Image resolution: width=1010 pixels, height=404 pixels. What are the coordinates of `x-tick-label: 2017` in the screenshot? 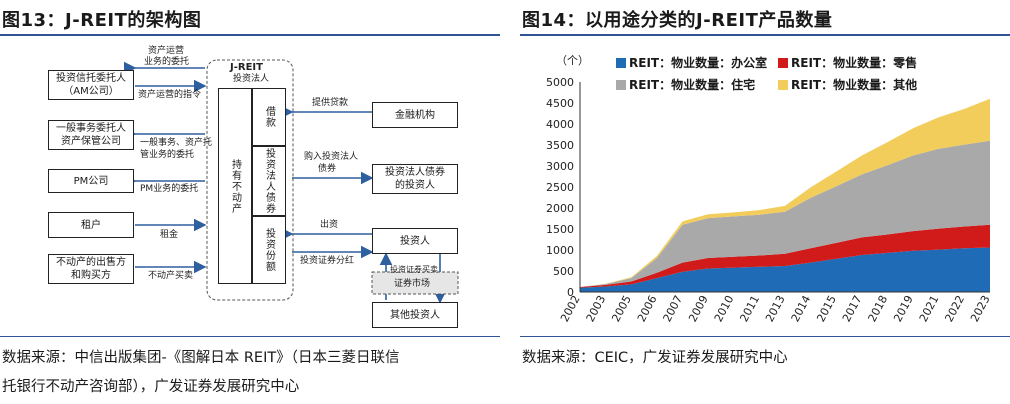 It's located at (852, 308).